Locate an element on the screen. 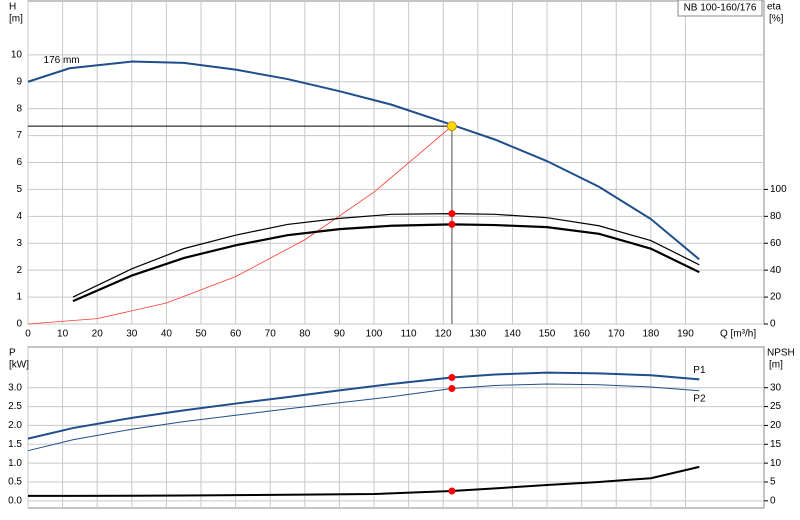  x-tick-label: 60 is located at coordinates (236, 334).